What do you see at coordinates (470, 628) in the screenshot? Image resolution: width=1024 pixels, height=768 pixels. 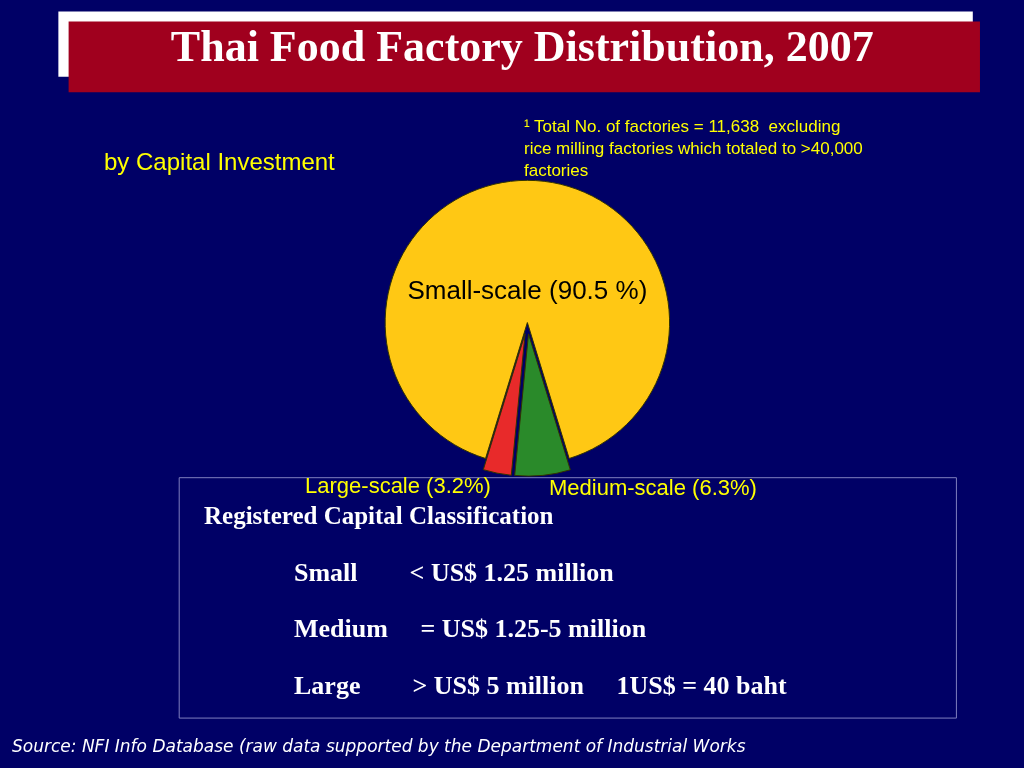 I see `text: Medium = US$ 1.25-5 million` at bounding box center [470, 628].